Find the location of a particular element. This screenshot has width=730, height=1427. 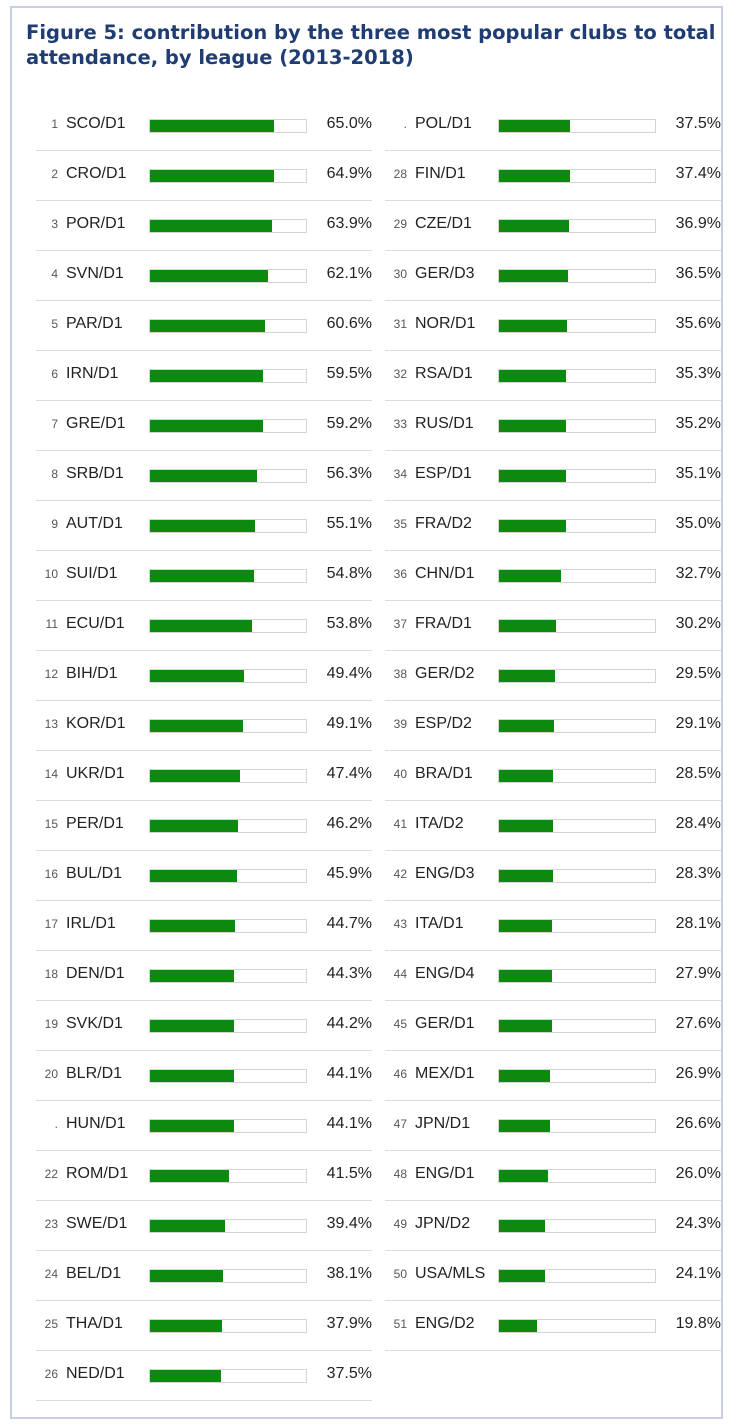

rank-label: 28 is located at coordinates (400, 174).